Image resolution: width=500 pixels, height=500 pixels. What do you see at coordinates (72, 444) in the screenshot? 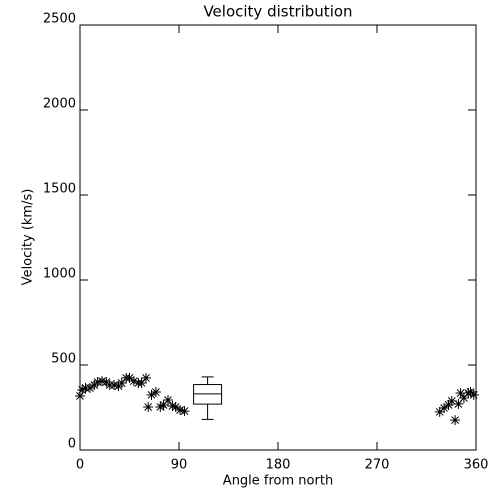
I see `y-tick-label: 0` at bounding box center [72, 444].